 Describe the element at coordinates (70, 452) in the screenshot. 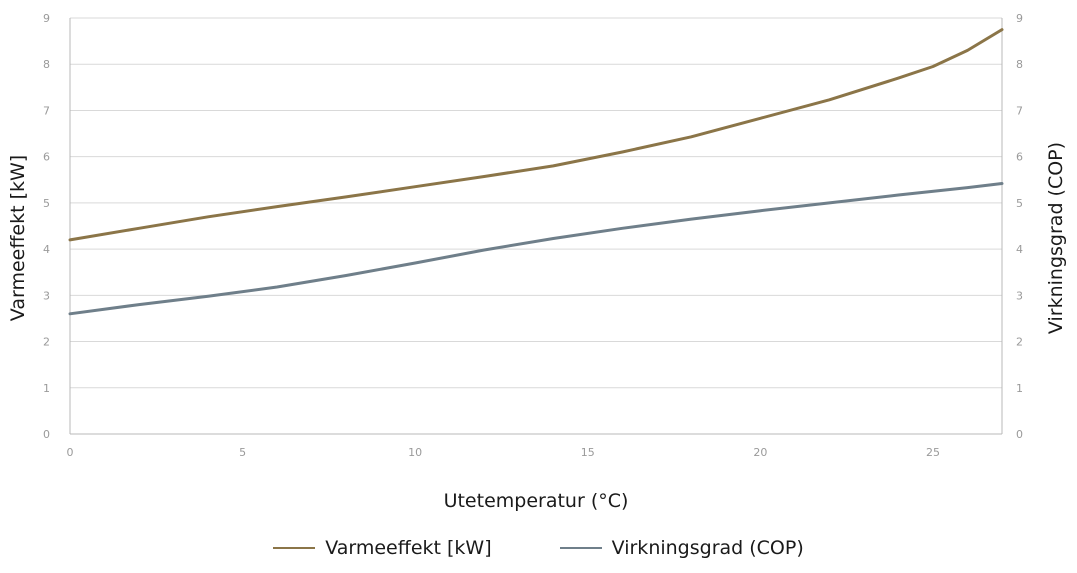

I see `x-tick-label: 0` at that location.